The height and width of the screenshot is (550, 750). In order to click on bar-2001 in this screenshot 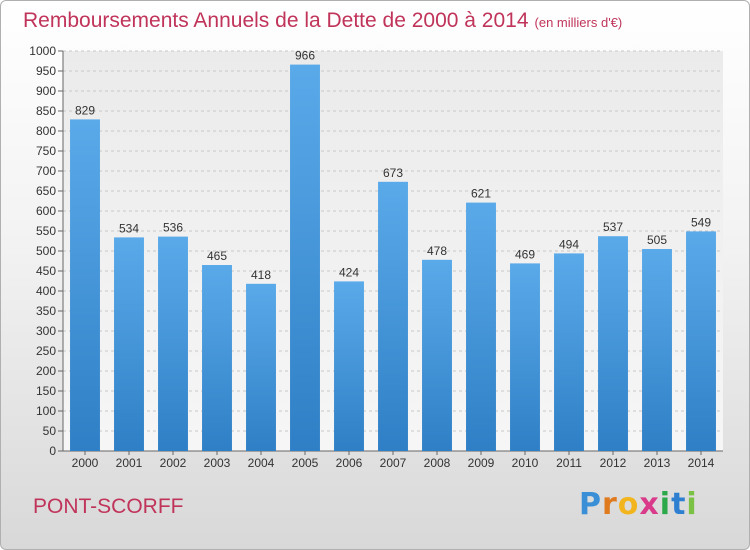, I will do `click(129, 344)`.